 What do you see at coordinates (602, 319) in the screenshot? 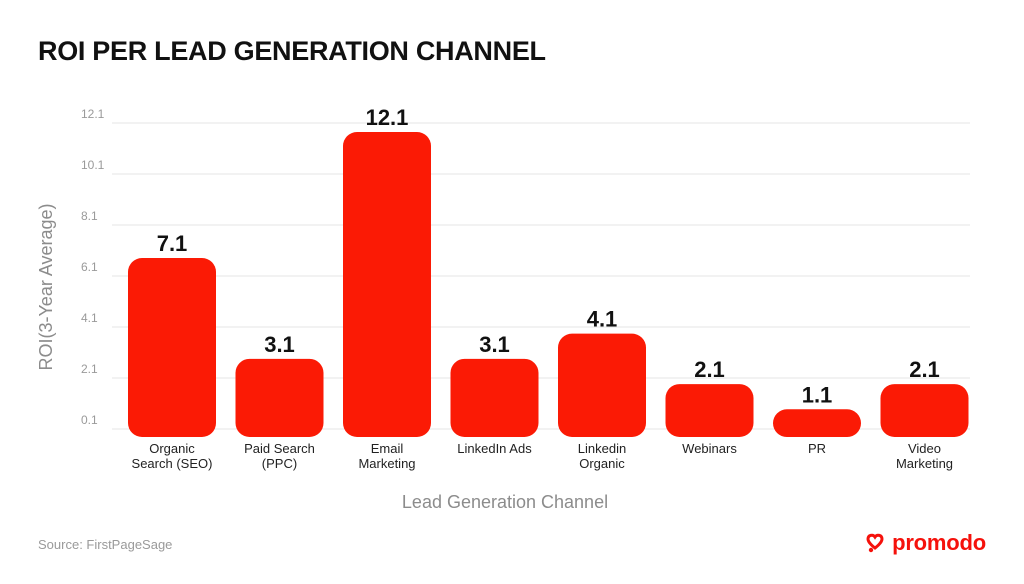
I see `bar-value-label: 4.1` at bounding box center [602, 319].